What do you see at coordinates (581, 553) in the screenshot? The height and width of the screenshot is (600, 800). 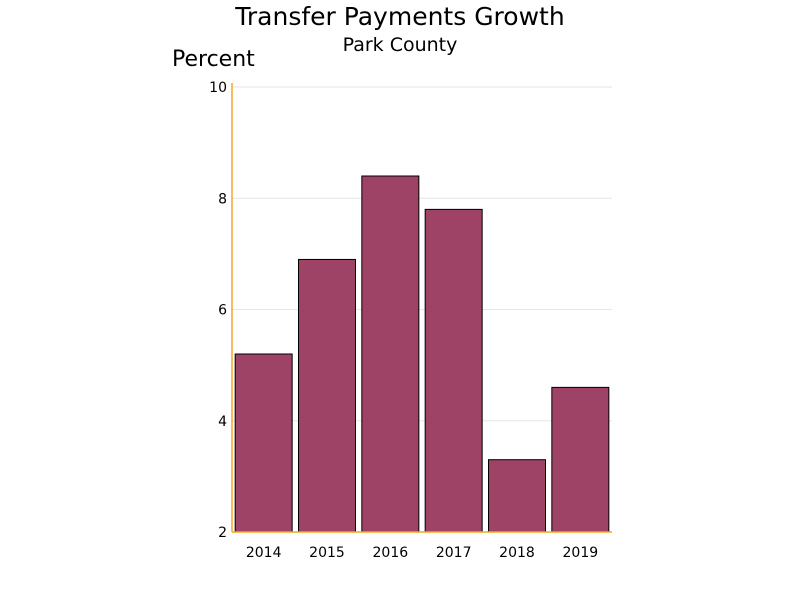 I see `x-tick-label-2019: 2019` at bounding box center [581, 553].